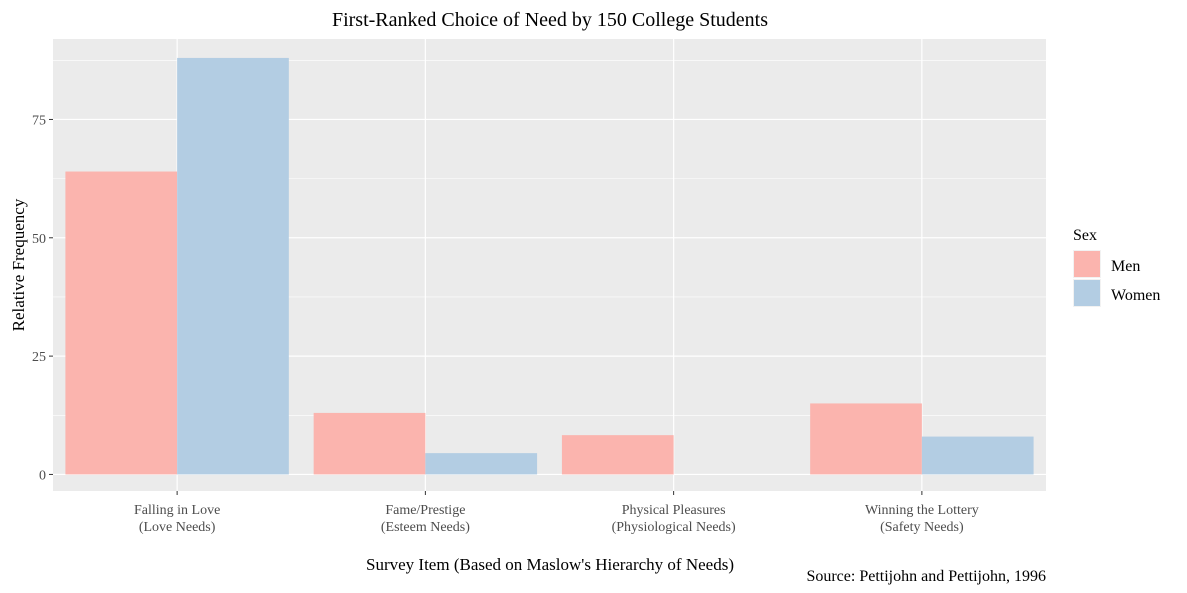  What do you see at coordinates (39, 120) in the screenshot?
I see `y-tick-label: 75` at bounding box center [39, 120].